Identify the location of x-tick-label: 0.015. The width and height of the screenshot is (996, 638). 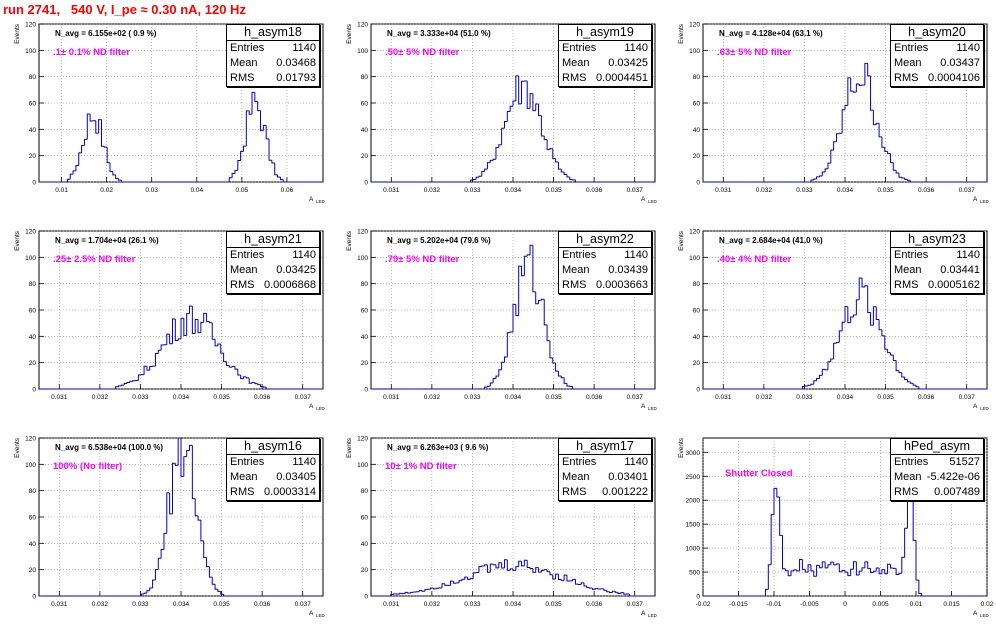
(951, 604).